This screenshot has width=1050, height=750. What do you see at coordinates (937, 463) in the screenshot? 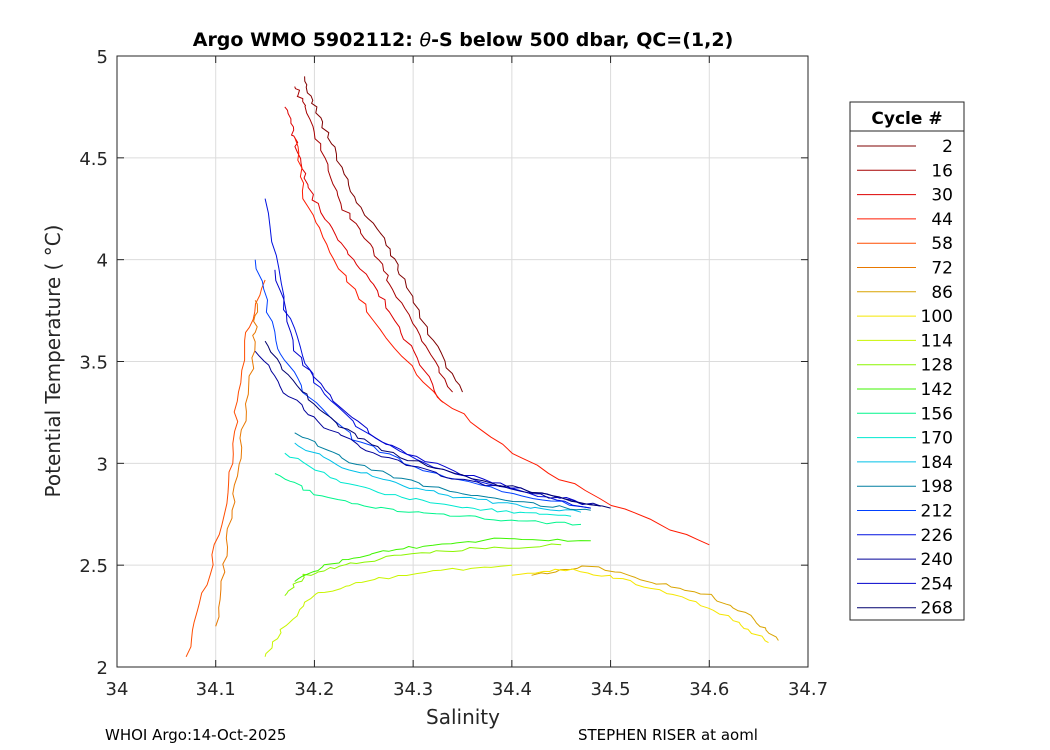
I see `legend-label-cycle-184: 184` at bounding box center [937, 463].